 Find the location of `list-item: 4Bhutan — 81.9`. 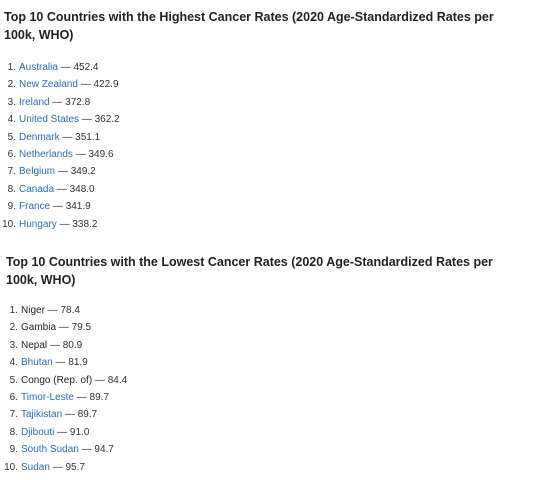

list-item: 4Bhutan — 81.9 is located at coordinates (266, 362).